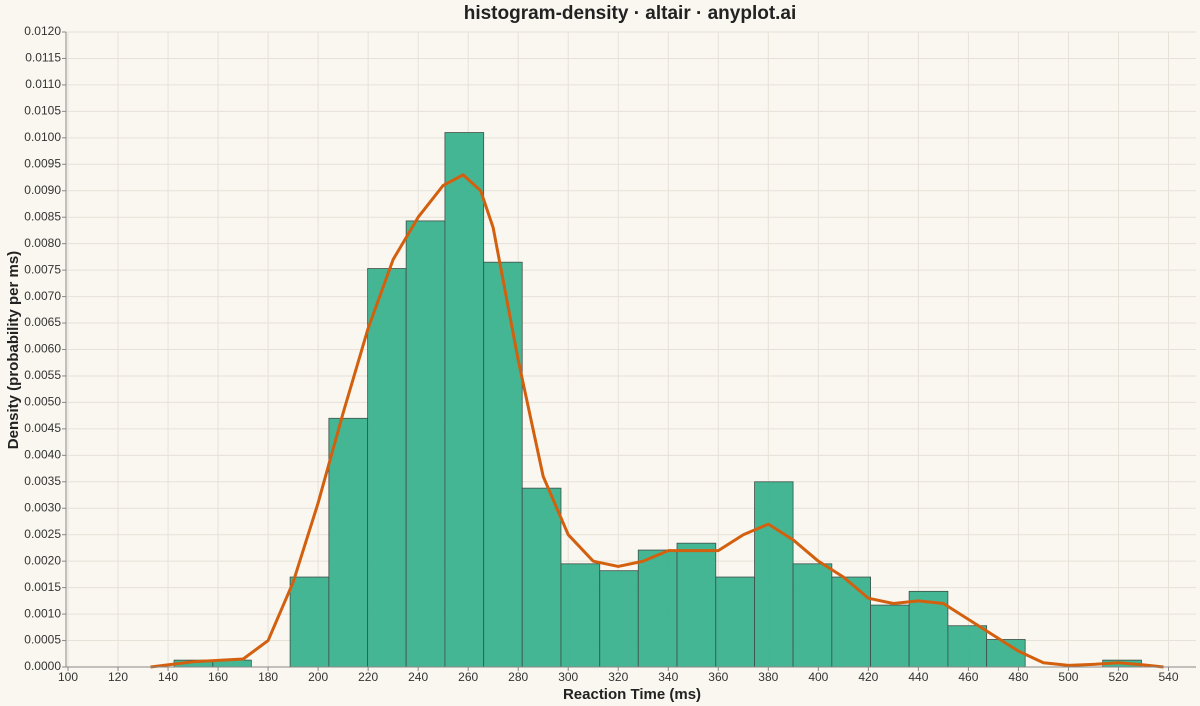 This screenshot has width=1200, height=706. I want to click on y-tick-label: 0.0055, so click(42, 375).